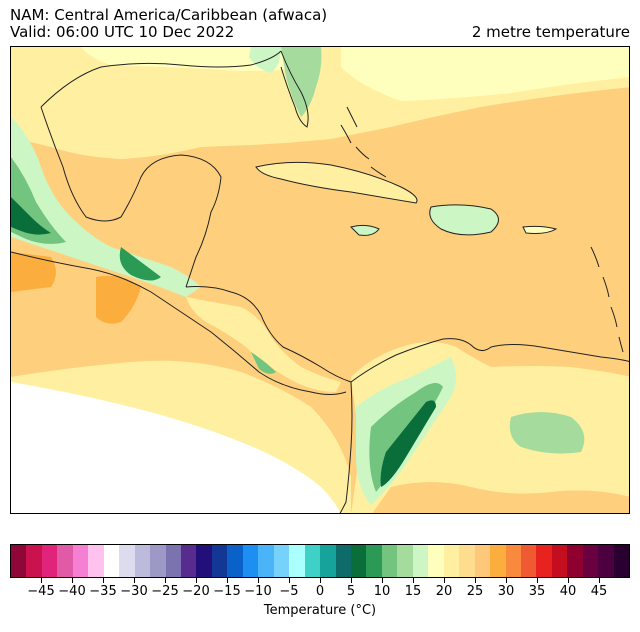 The height and width of the screenshot is (632, 640). What do you see at coordinates (179, 323) in the screenshot?
I see `pacific-coast` at bounding box center [179, 323].